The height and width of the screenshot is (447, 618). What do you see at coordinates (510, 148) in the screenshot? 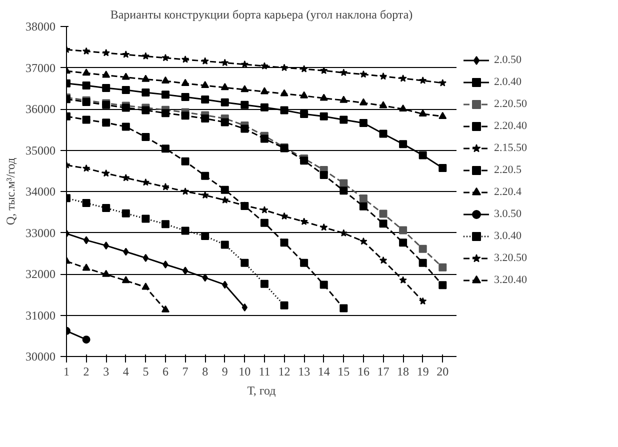
I see `legend-label: 2.15.50` at bounding box center [510, 148].